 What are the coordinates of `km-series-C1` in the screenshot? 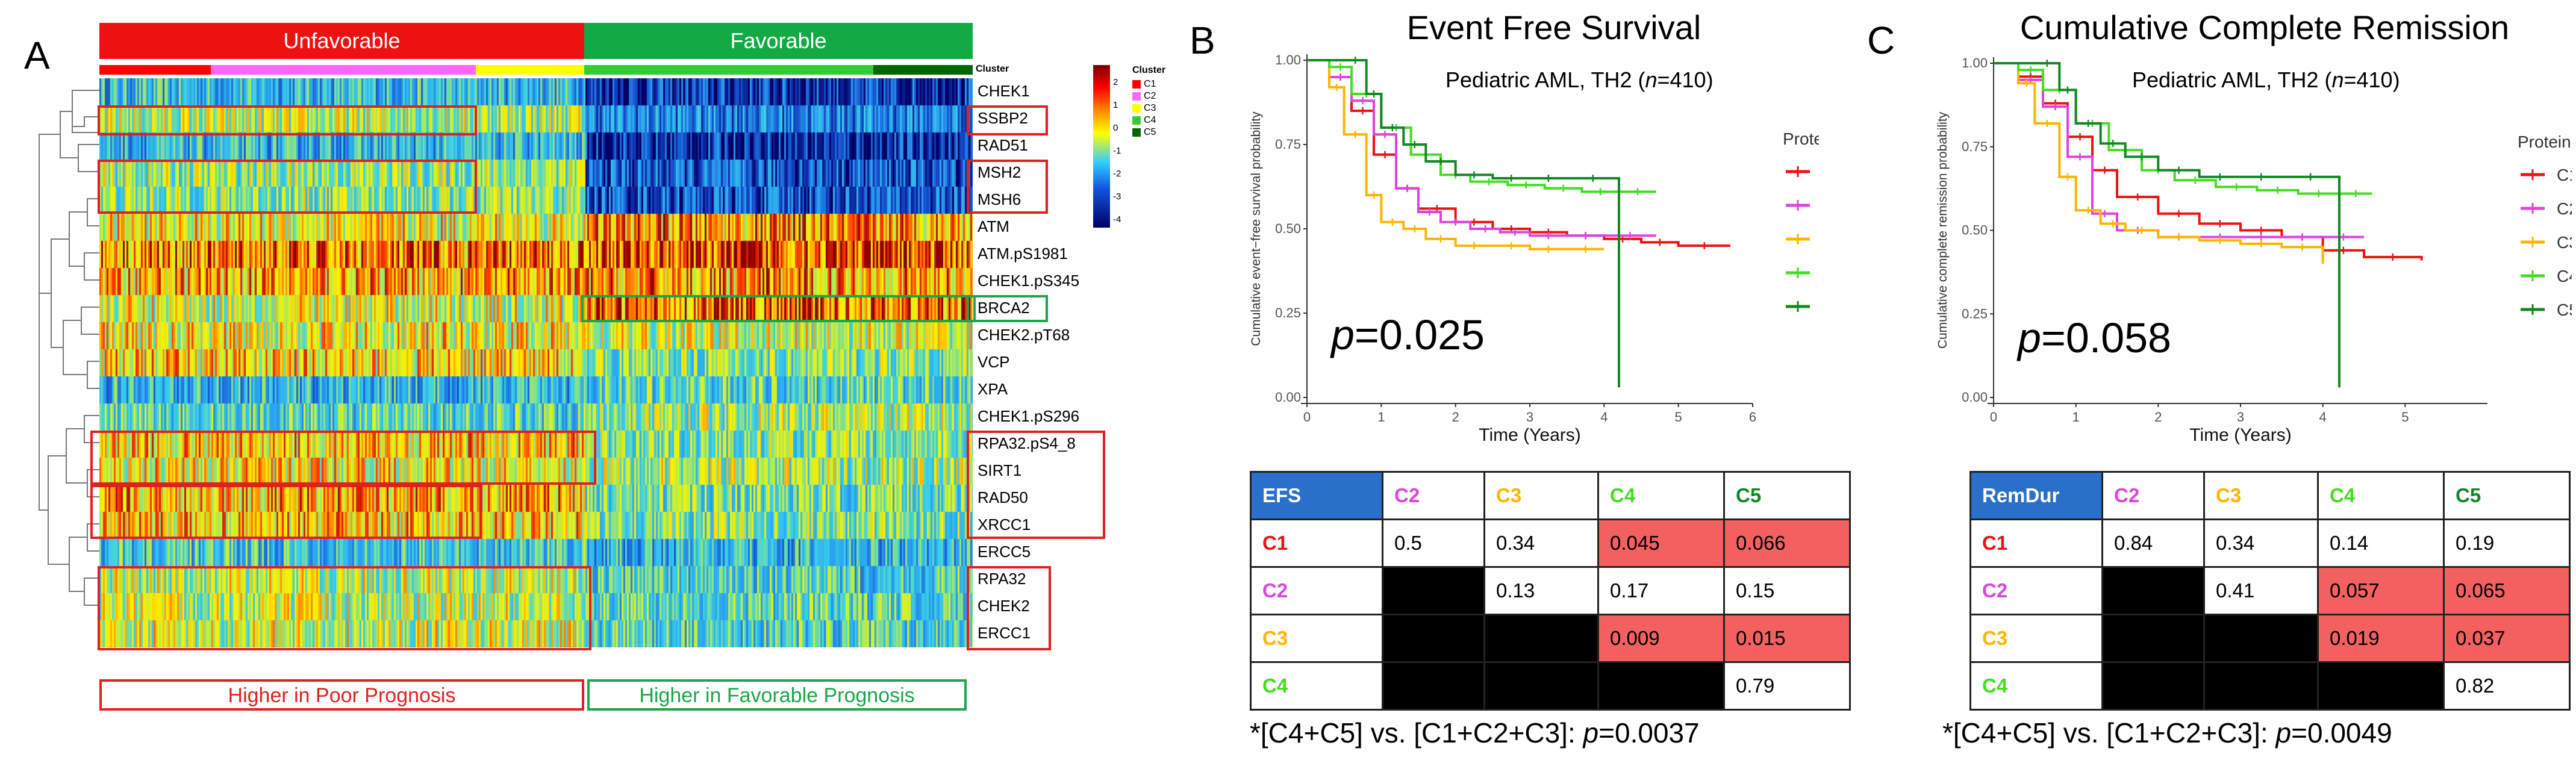 It's located at (2208, 162).